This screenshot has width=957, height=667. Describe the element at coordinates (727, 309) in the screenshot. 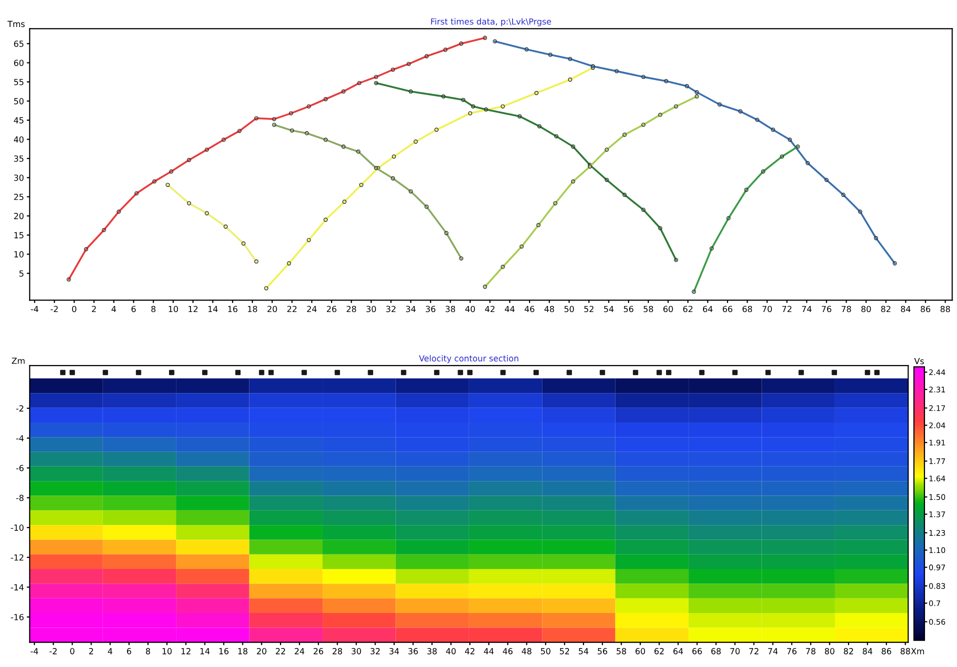

I see `x-tick-label: 66` at that location.